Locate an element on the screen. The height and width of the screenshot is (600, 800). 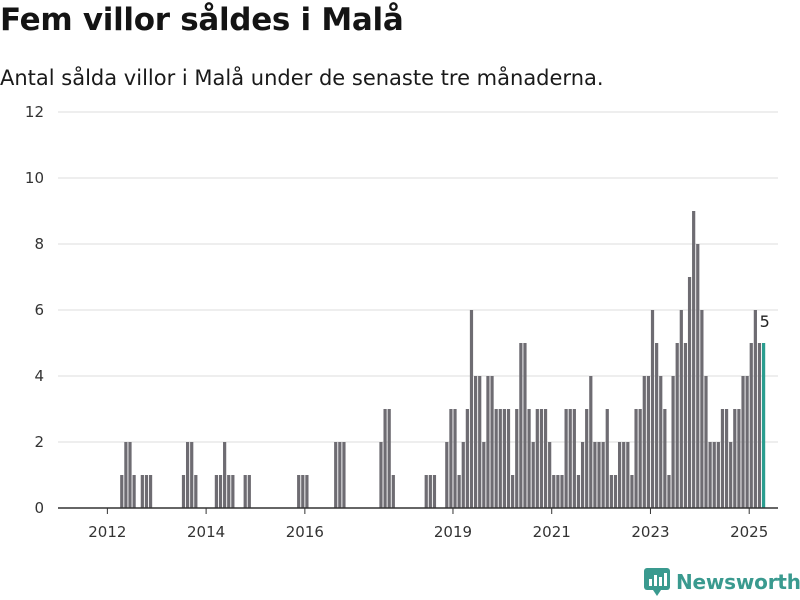
y-tick-label: 10 is located at coordinates (34, 178).